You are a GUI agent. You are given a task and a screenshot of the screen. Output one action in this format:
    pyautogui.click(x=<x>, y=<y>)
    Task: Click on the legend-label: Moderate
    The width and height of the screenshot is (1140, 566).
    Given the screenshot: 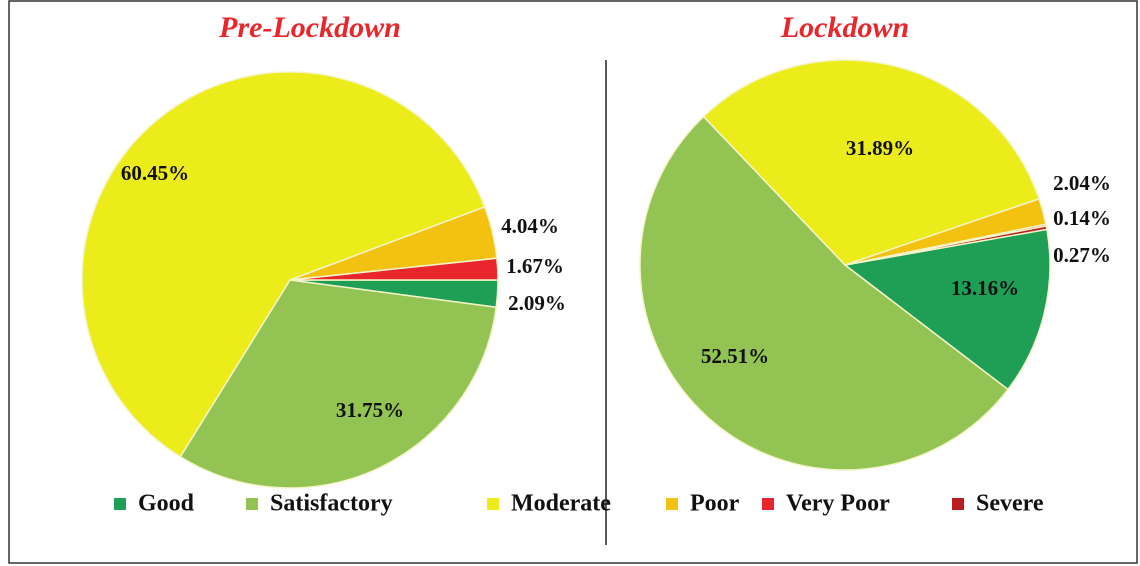 What is the action you would take?
    pyautogui.click(x=561, y=504)
    